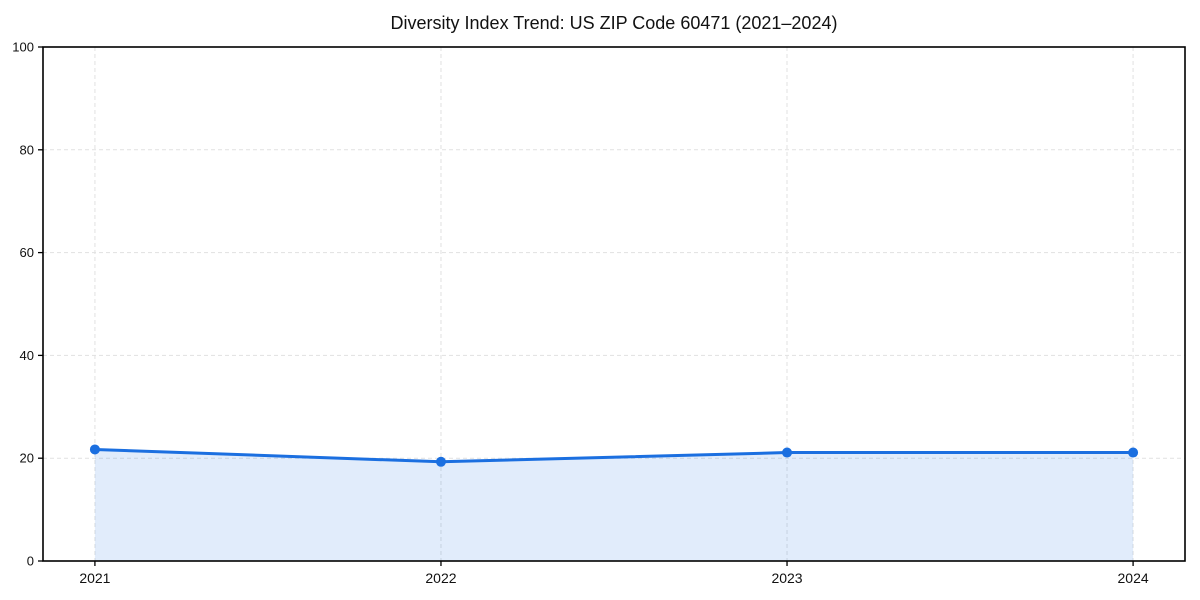 This screenshot has width=1200, height=600. What do you see at coordinates (27, 149) in the screenshot?
I see `y-tick-label: 80` at bounding box center [27, 149].